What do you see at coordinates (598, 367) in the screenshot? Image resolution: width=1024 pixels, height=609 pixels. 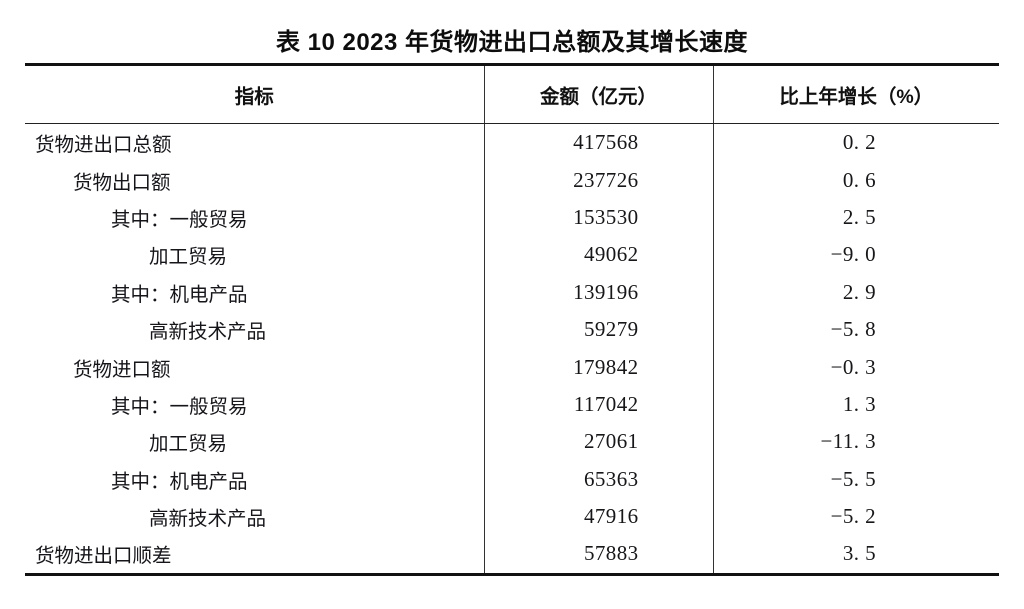 I see `row-amount-value: 179842` at bounding box center [598, 367].